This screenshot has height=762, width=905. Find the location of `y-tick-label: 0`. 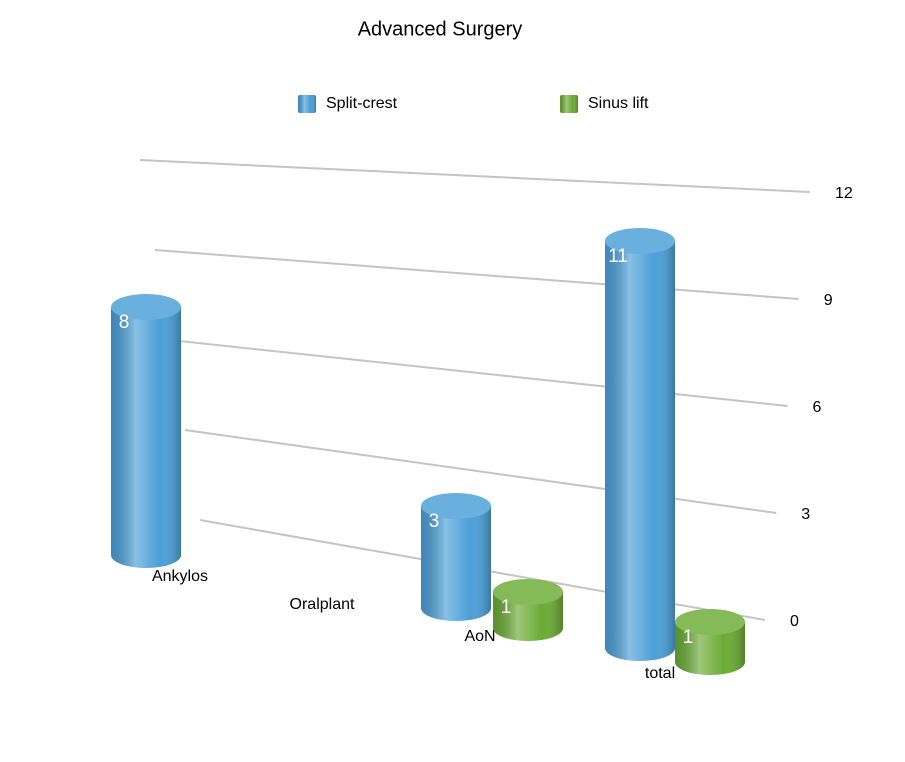

y-tick-label: 0 is located at coordinates (794, 621).